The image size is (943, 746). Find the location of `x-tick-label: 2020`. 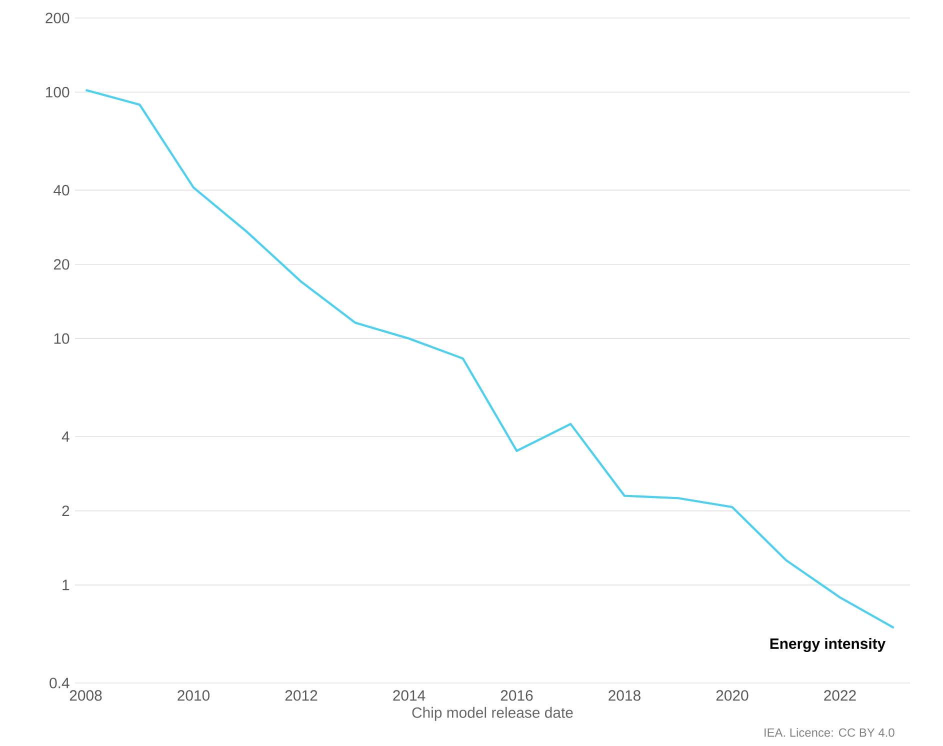

x-tick-label: 2020 is located at coordinates (732, 695).